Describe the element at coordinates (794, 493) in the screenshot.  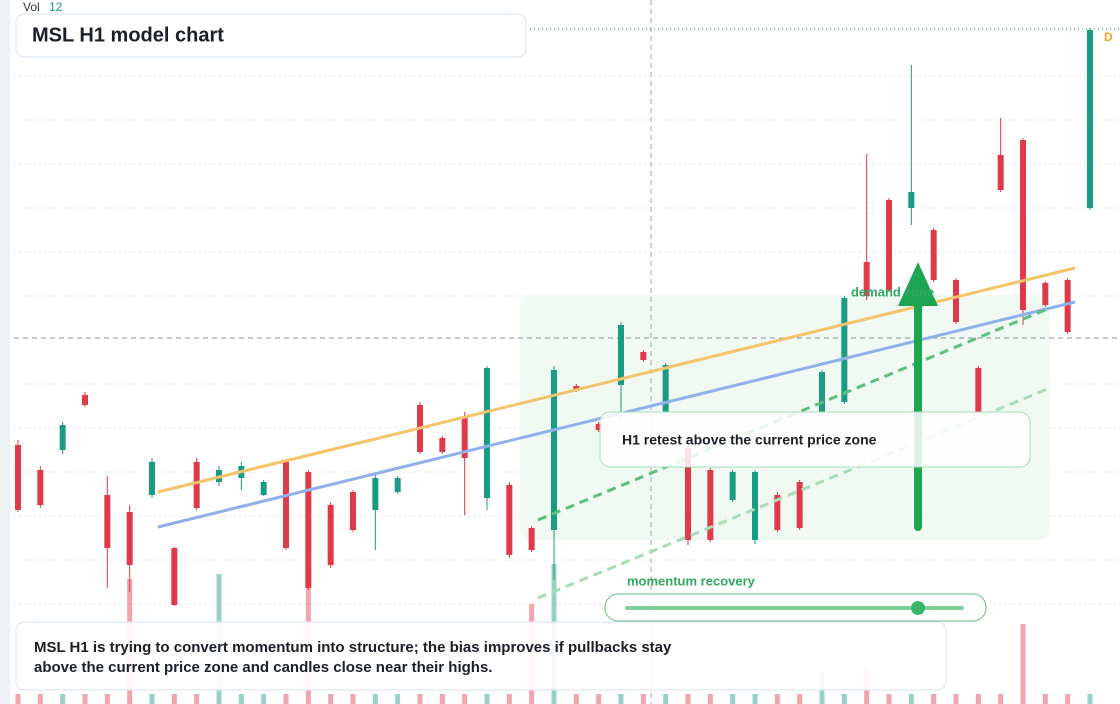
I see `dashed-line` at that location.